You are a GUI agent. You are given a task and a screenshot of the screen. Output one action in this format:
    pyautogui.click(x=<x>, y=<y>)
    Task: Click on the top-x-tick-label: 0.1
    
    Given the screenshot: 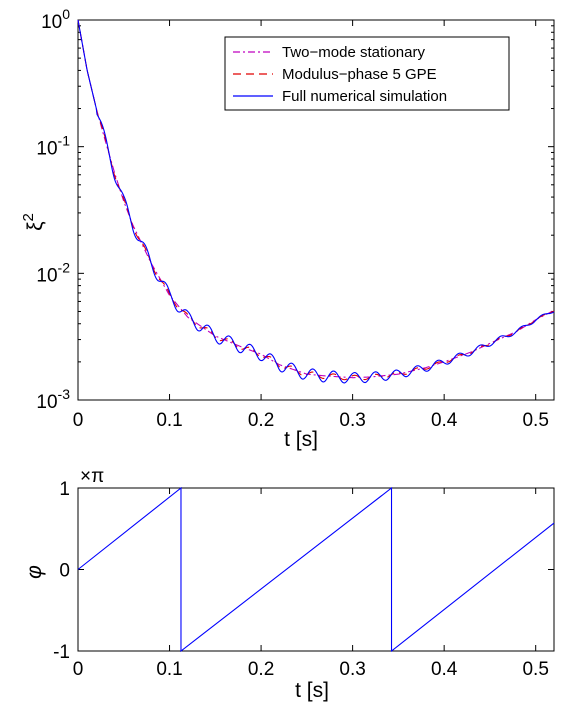 What is the action you would take?
    pyautogui.click(x=169, y=420)
    